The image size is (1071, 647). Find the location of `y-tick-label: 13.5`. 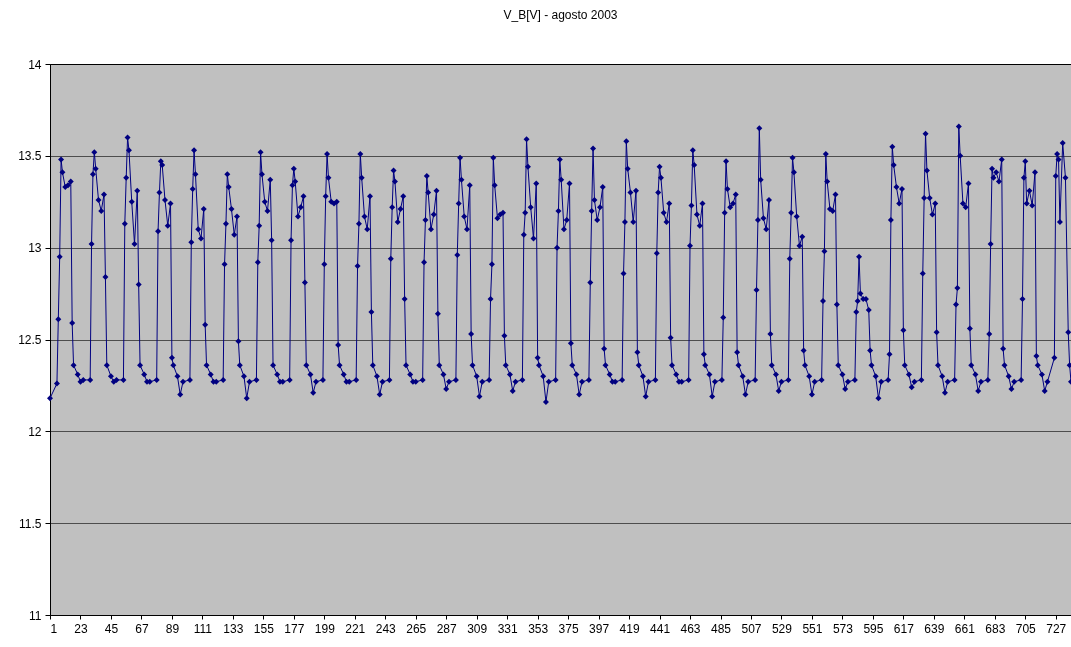

y-tick-label: 13.5 is located at coordinates (30, 156).